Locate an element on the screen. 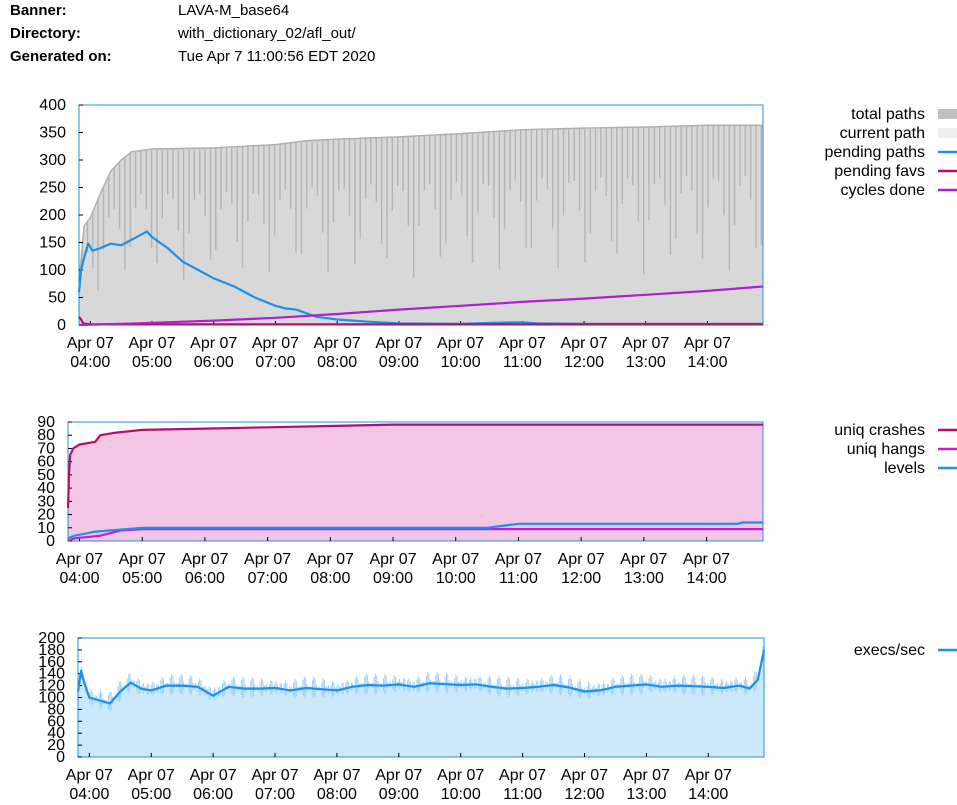 The image size is (957, 805). y-tick-label: 40 is located at coordinates (56, 733).